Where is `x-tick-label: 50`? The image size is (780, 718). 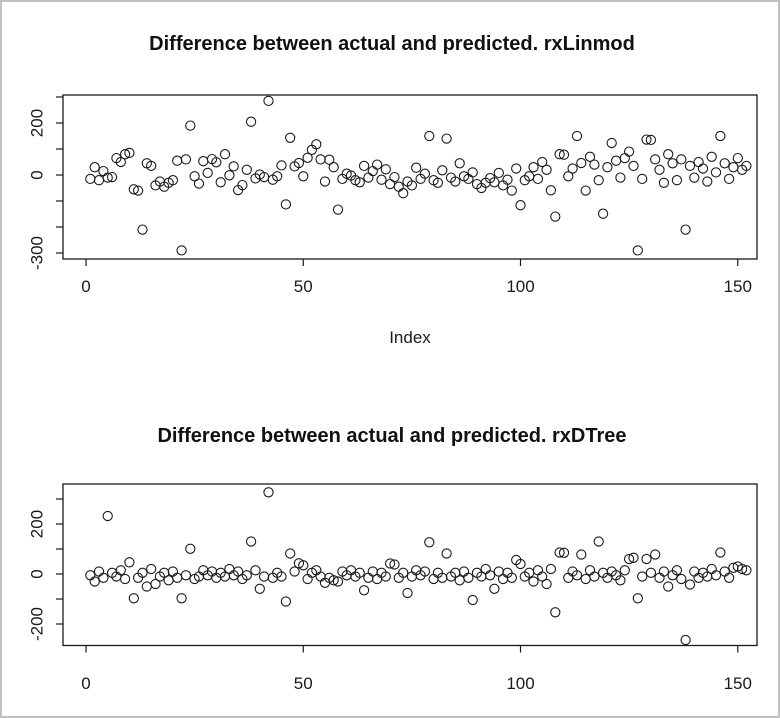
x-tick-label: 50 is located at coordinates (303, 286).